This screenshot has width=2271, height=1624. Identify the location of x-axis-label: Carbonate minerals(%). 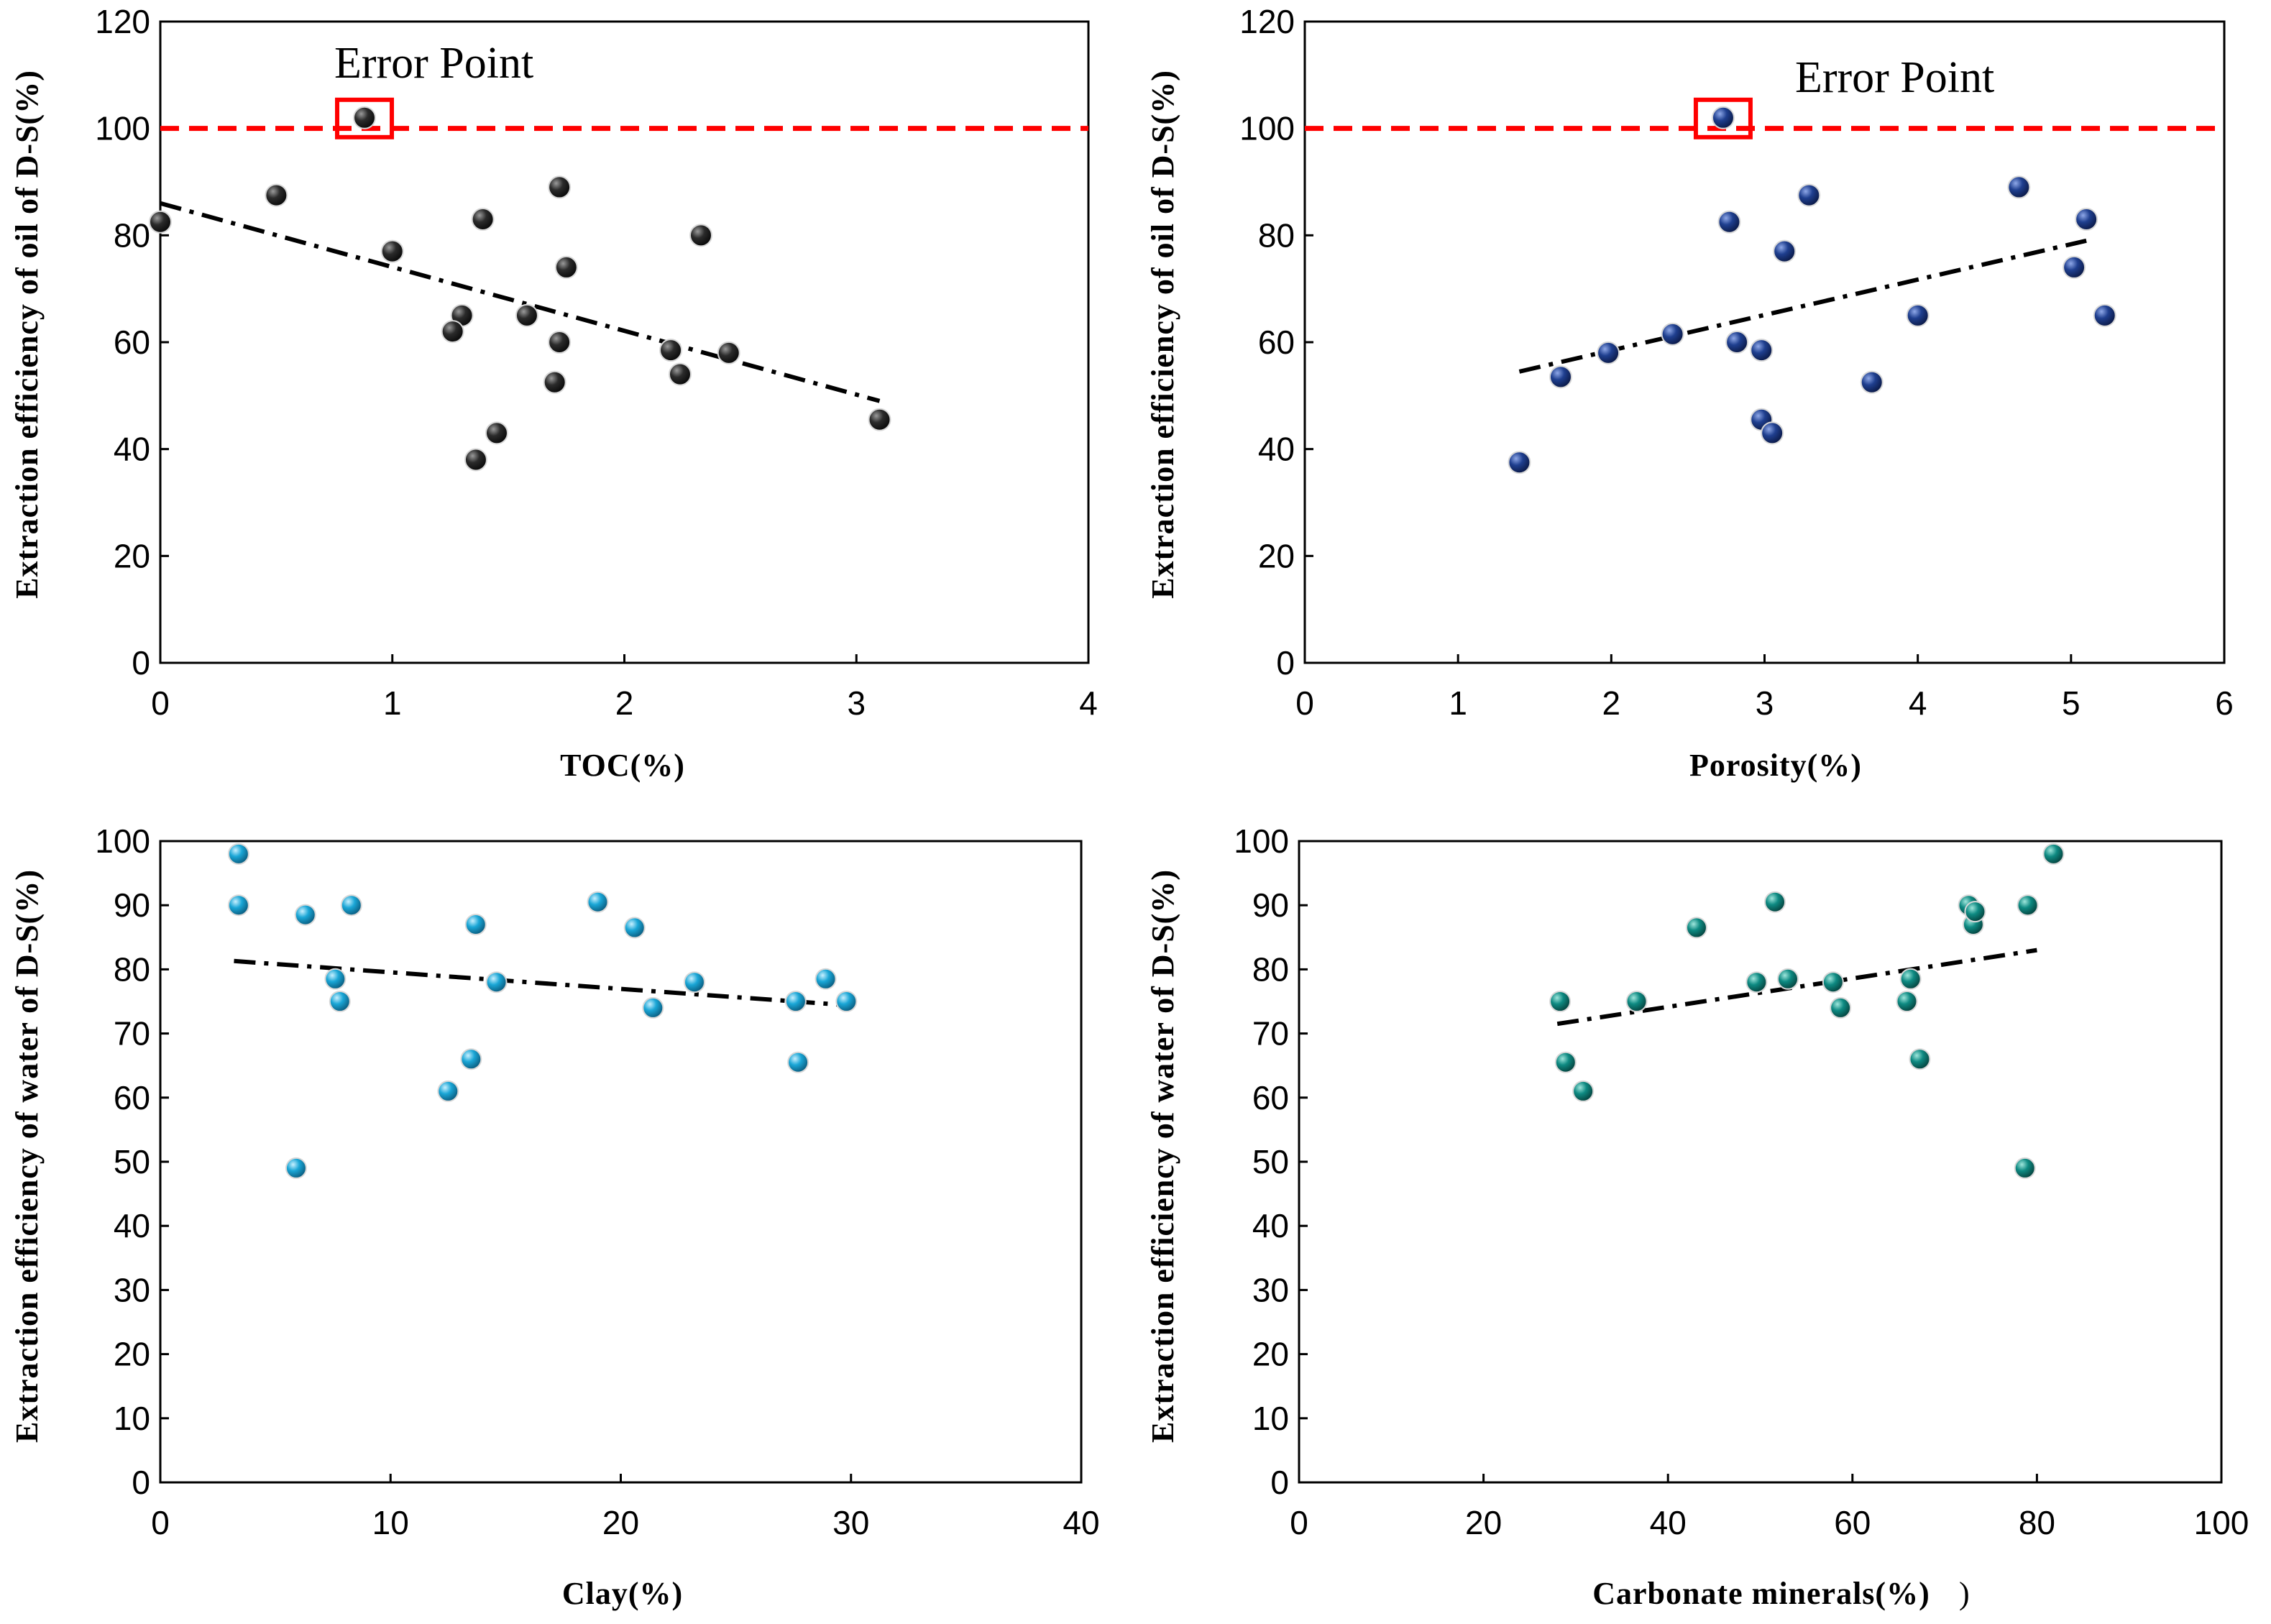
(1761, 1593).